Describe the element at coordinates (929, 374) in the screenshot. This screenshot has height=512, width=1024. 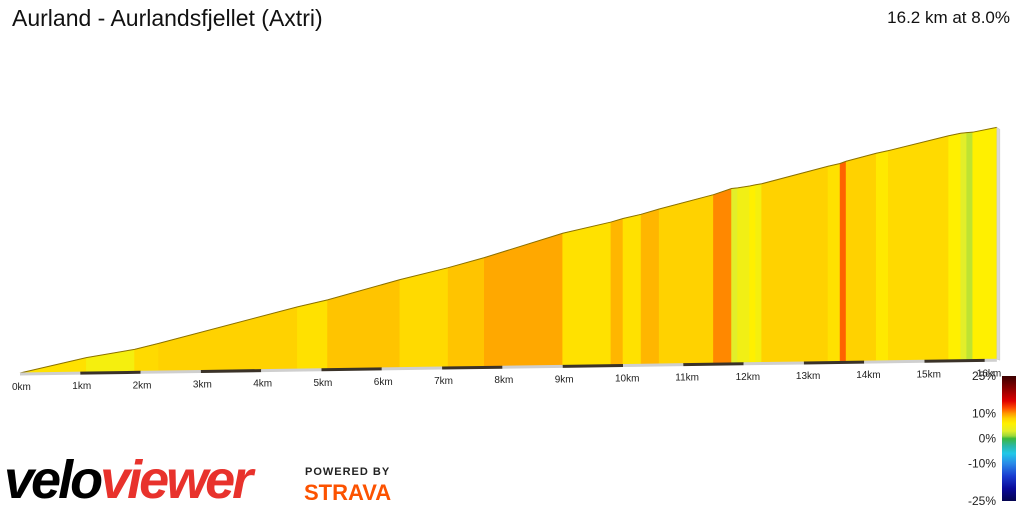
I see `x-tick-label: 15km` at that location.